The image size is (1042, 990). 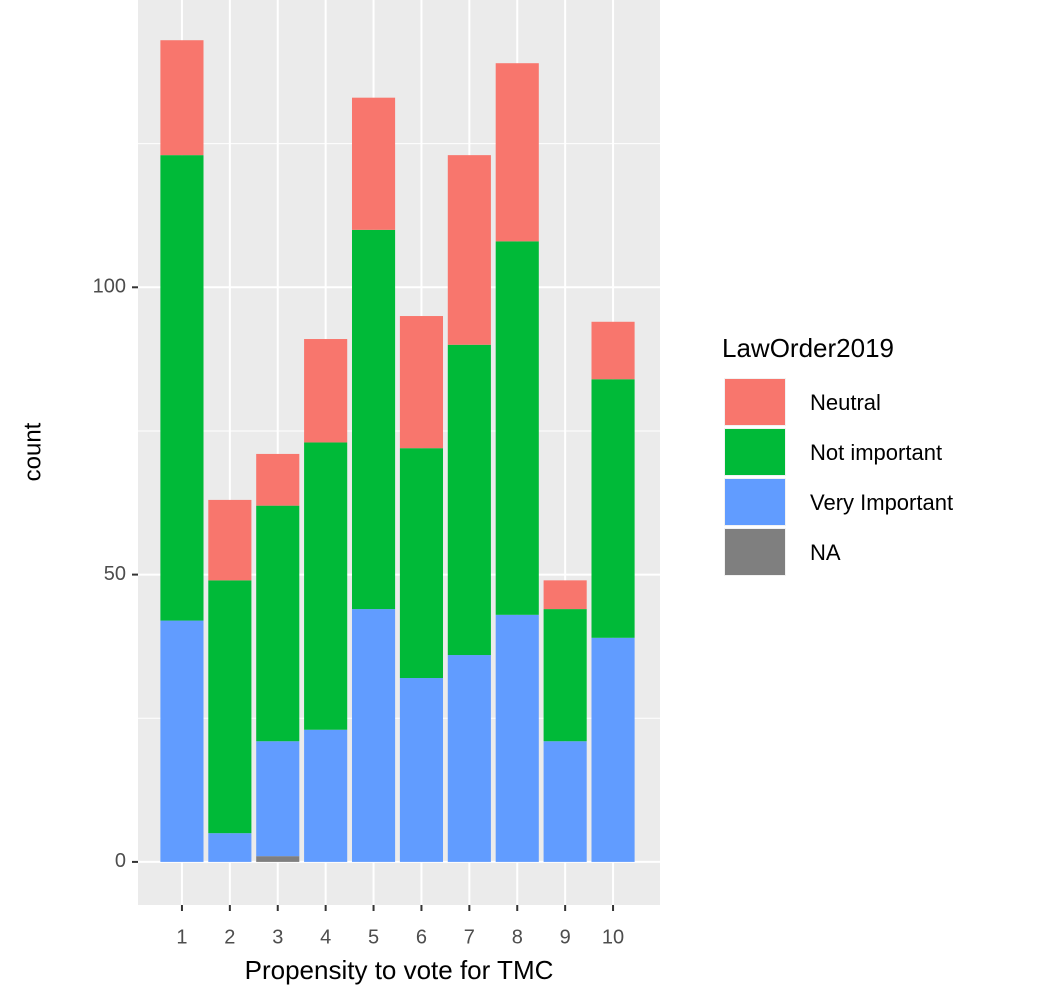 What do you see at coordinates (565, 937) in the screenshot?
I see `x-tick-label: 9` at bounding box center [565, 937].